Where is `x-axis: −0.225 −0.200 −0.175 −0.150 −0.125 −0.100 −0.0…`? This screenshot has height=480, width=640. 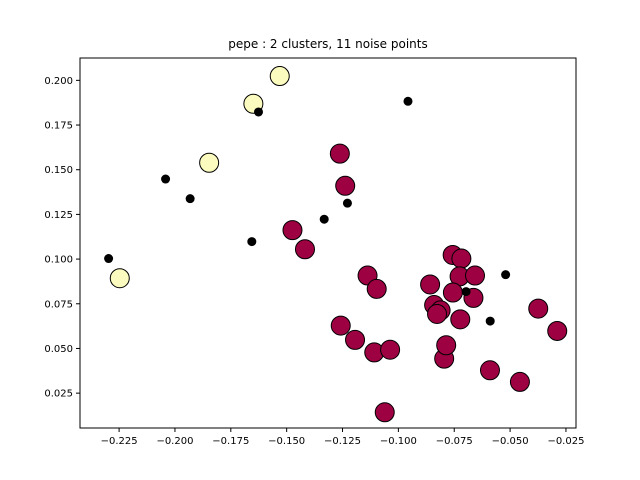
x-axis: −0.225 −0.200 −0.175 −0.150 −0.125 −0.100 −0.0… is located at coordinates (342, 437).